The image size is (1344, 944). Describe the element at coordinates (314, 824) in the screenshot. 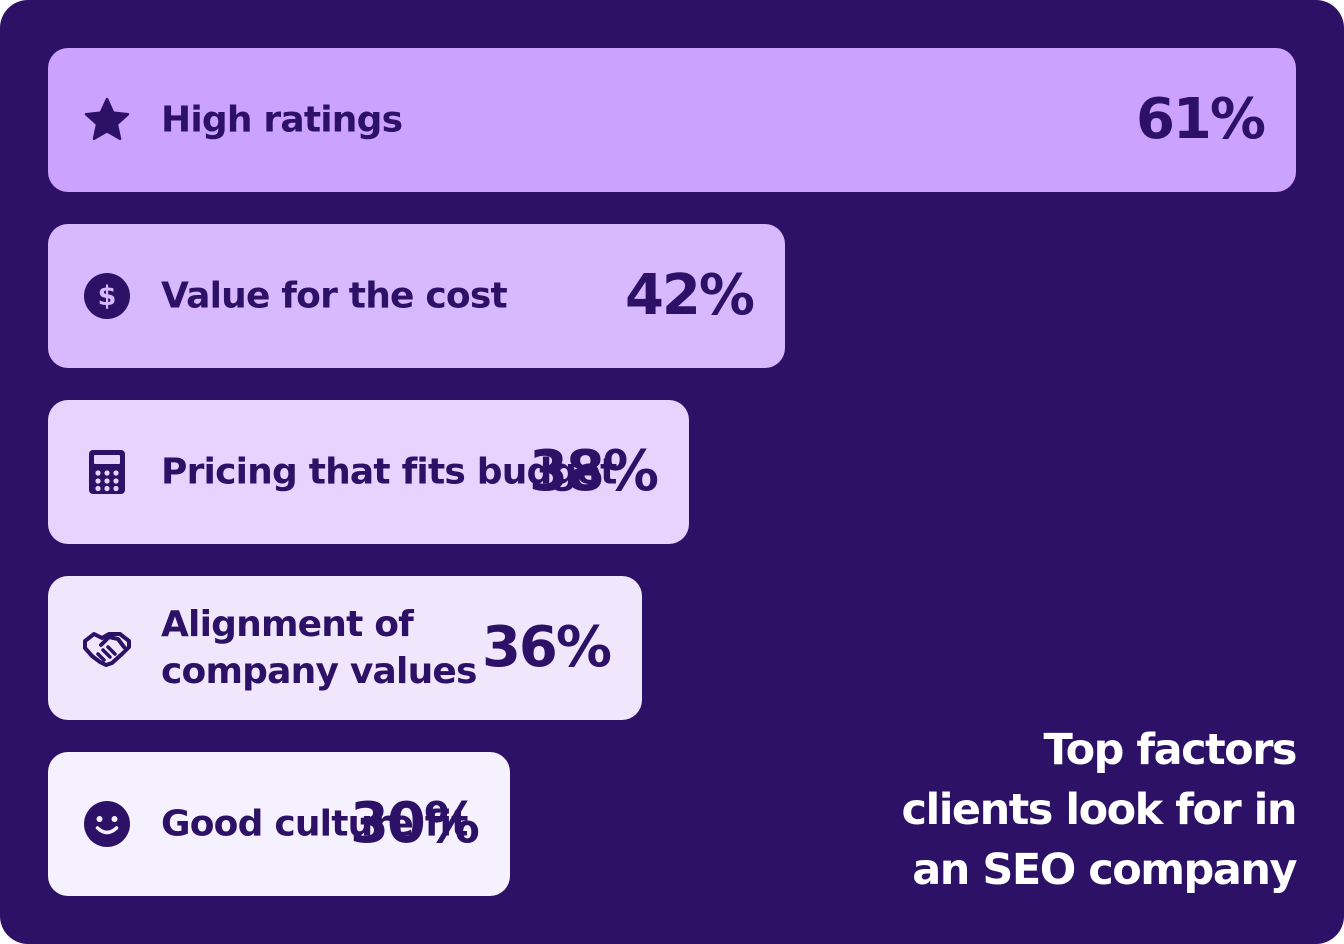

I see `bar-label: Good culture fit` at that location.